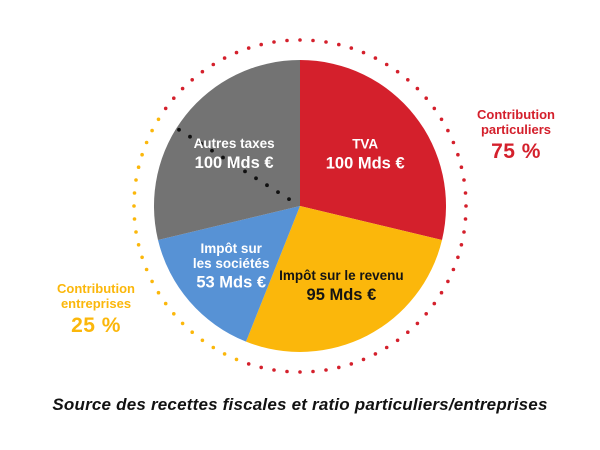  Describe the element at coordinates (341, 275) in the screenshot. I see `slice-label-impot-sur-le-revenu-line1: Impôt sur le revenu` at that location.